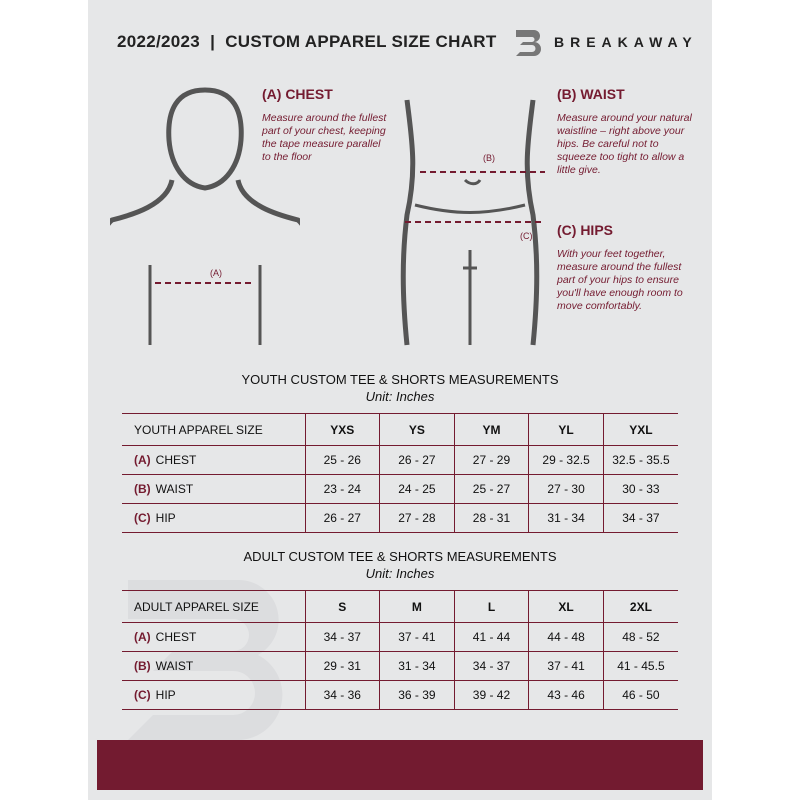 The image size is (800, 800). What do you see at coordinates (640, 695) in the screenshot?
I see `measurement-value: 46 - 50` at bounding box center [640, 695].